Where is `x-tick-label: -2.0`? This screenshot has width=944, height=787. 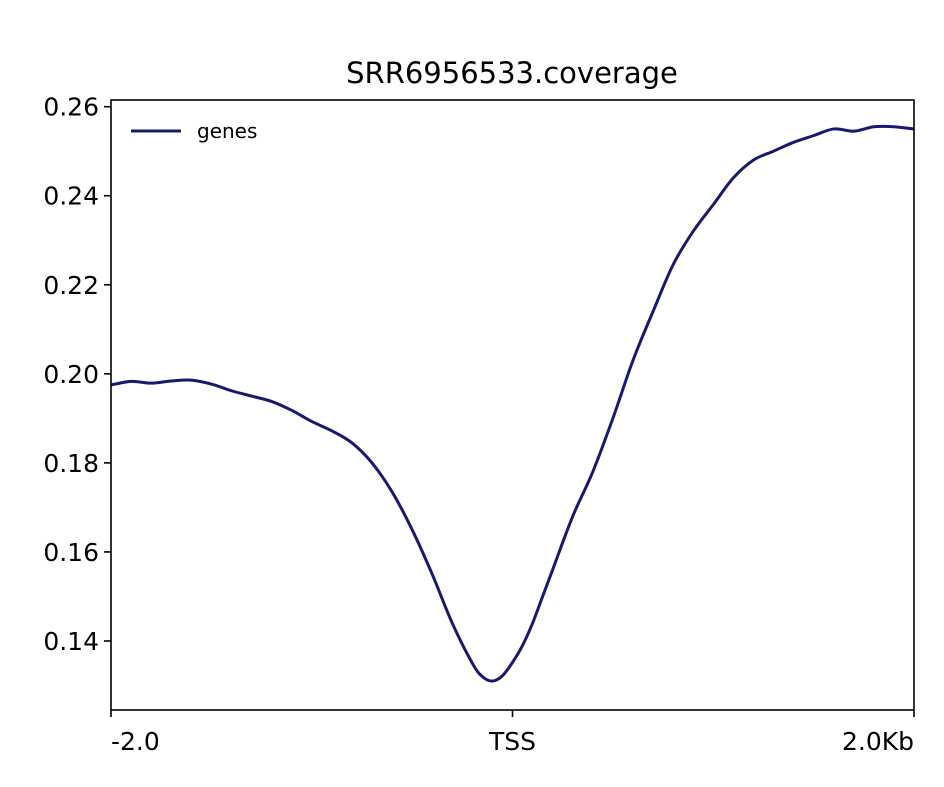 x-tick-label: -2.0 is located at coordinates (135, 741).